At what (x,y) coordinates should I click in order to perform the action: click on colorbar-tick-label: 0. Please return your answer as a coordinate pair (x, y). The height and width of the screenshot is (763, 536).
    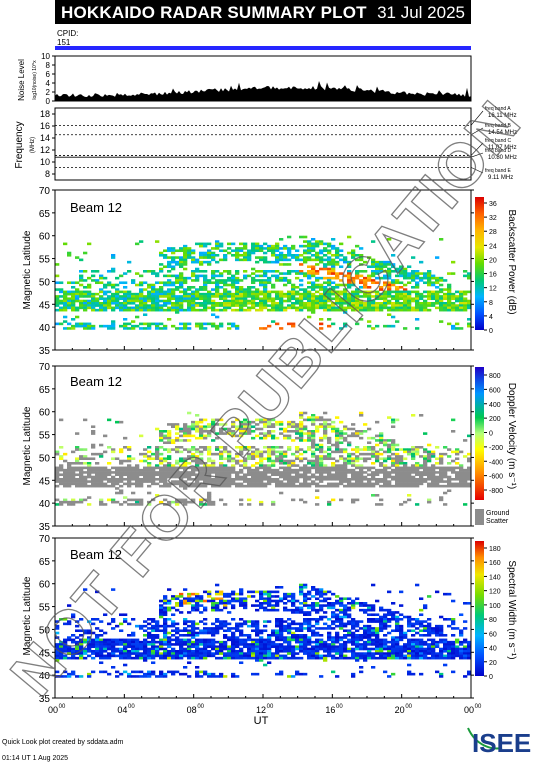
    Looking at the image, I should click on (491, 434).